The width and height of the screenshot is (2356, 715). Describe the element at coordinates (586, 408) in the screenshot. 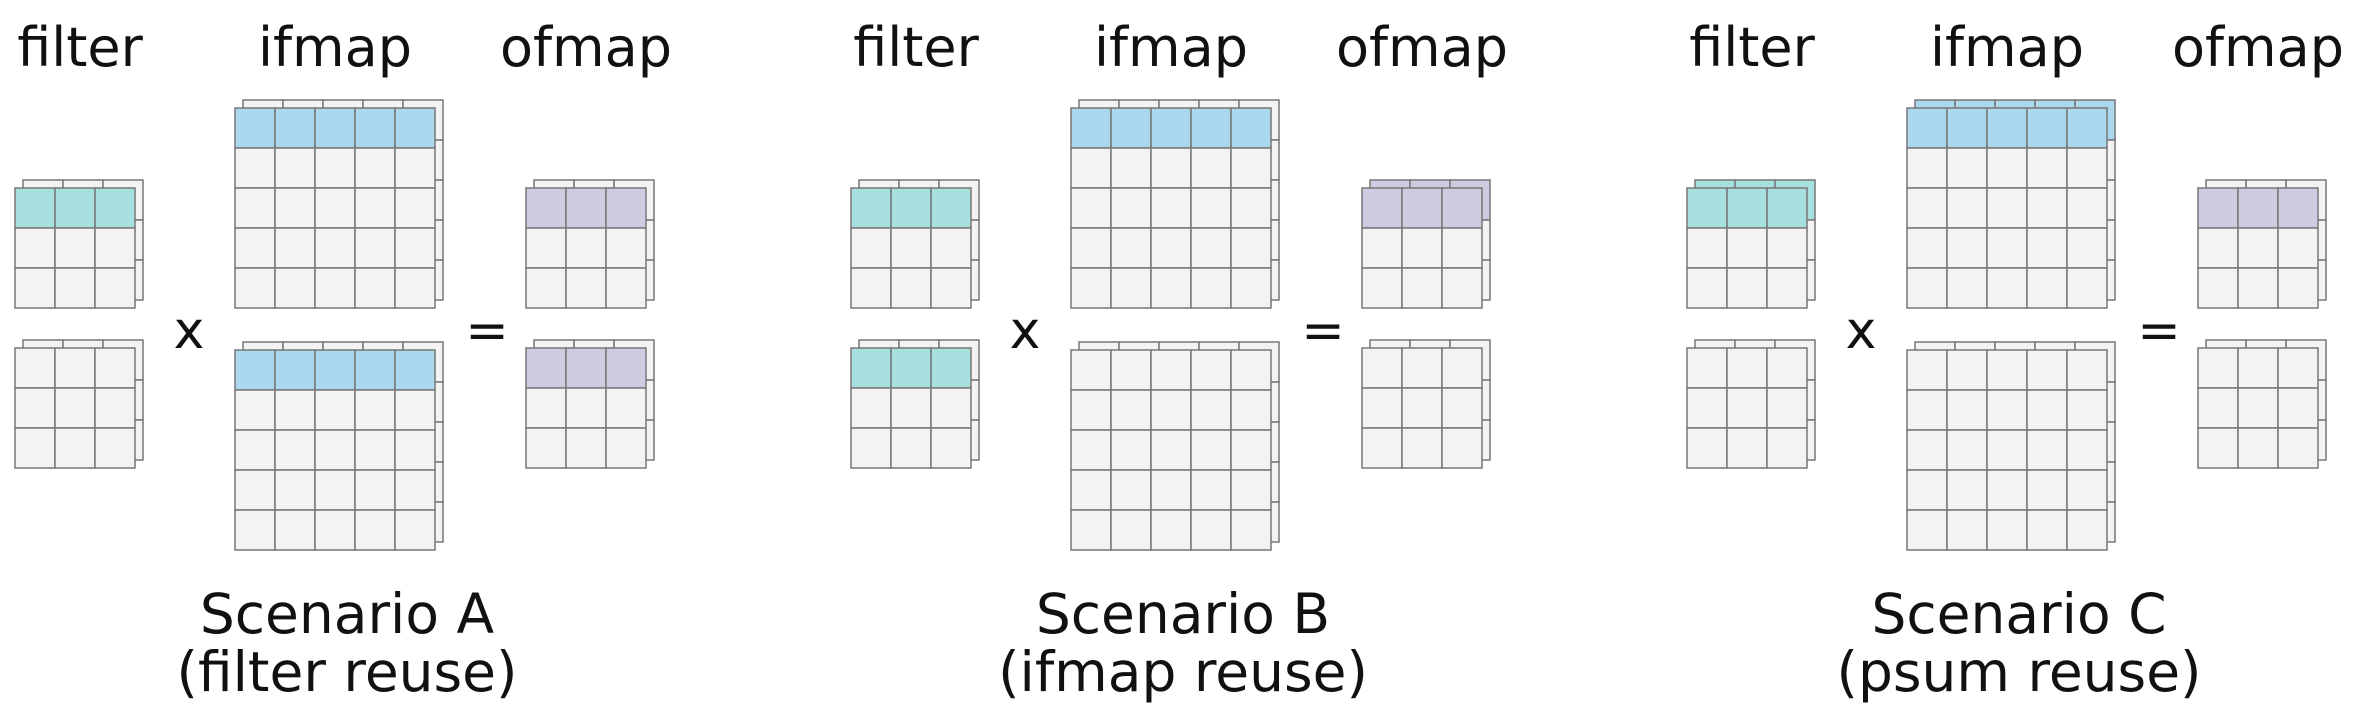

I see `ofmap-bottom-a-front-layer` at that location.